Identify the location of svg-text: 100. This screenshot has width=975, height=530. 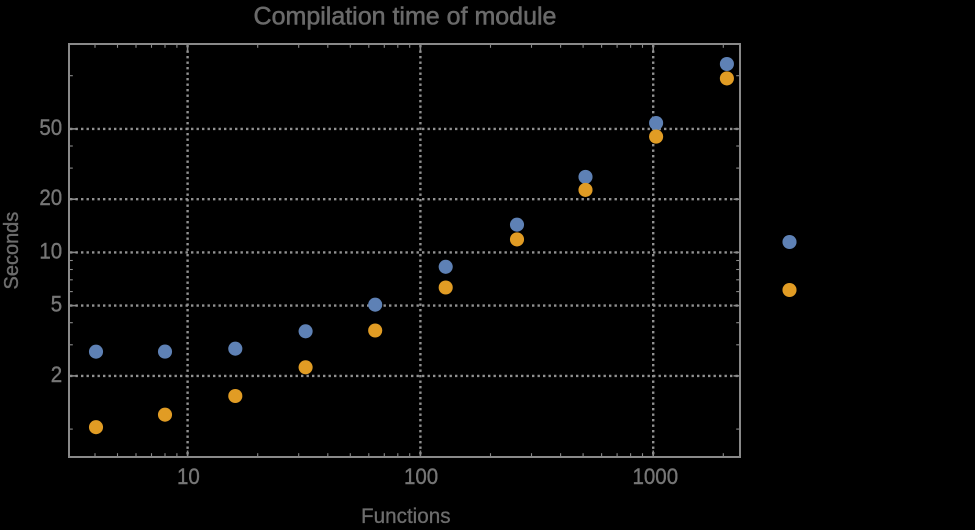
(421, 476).